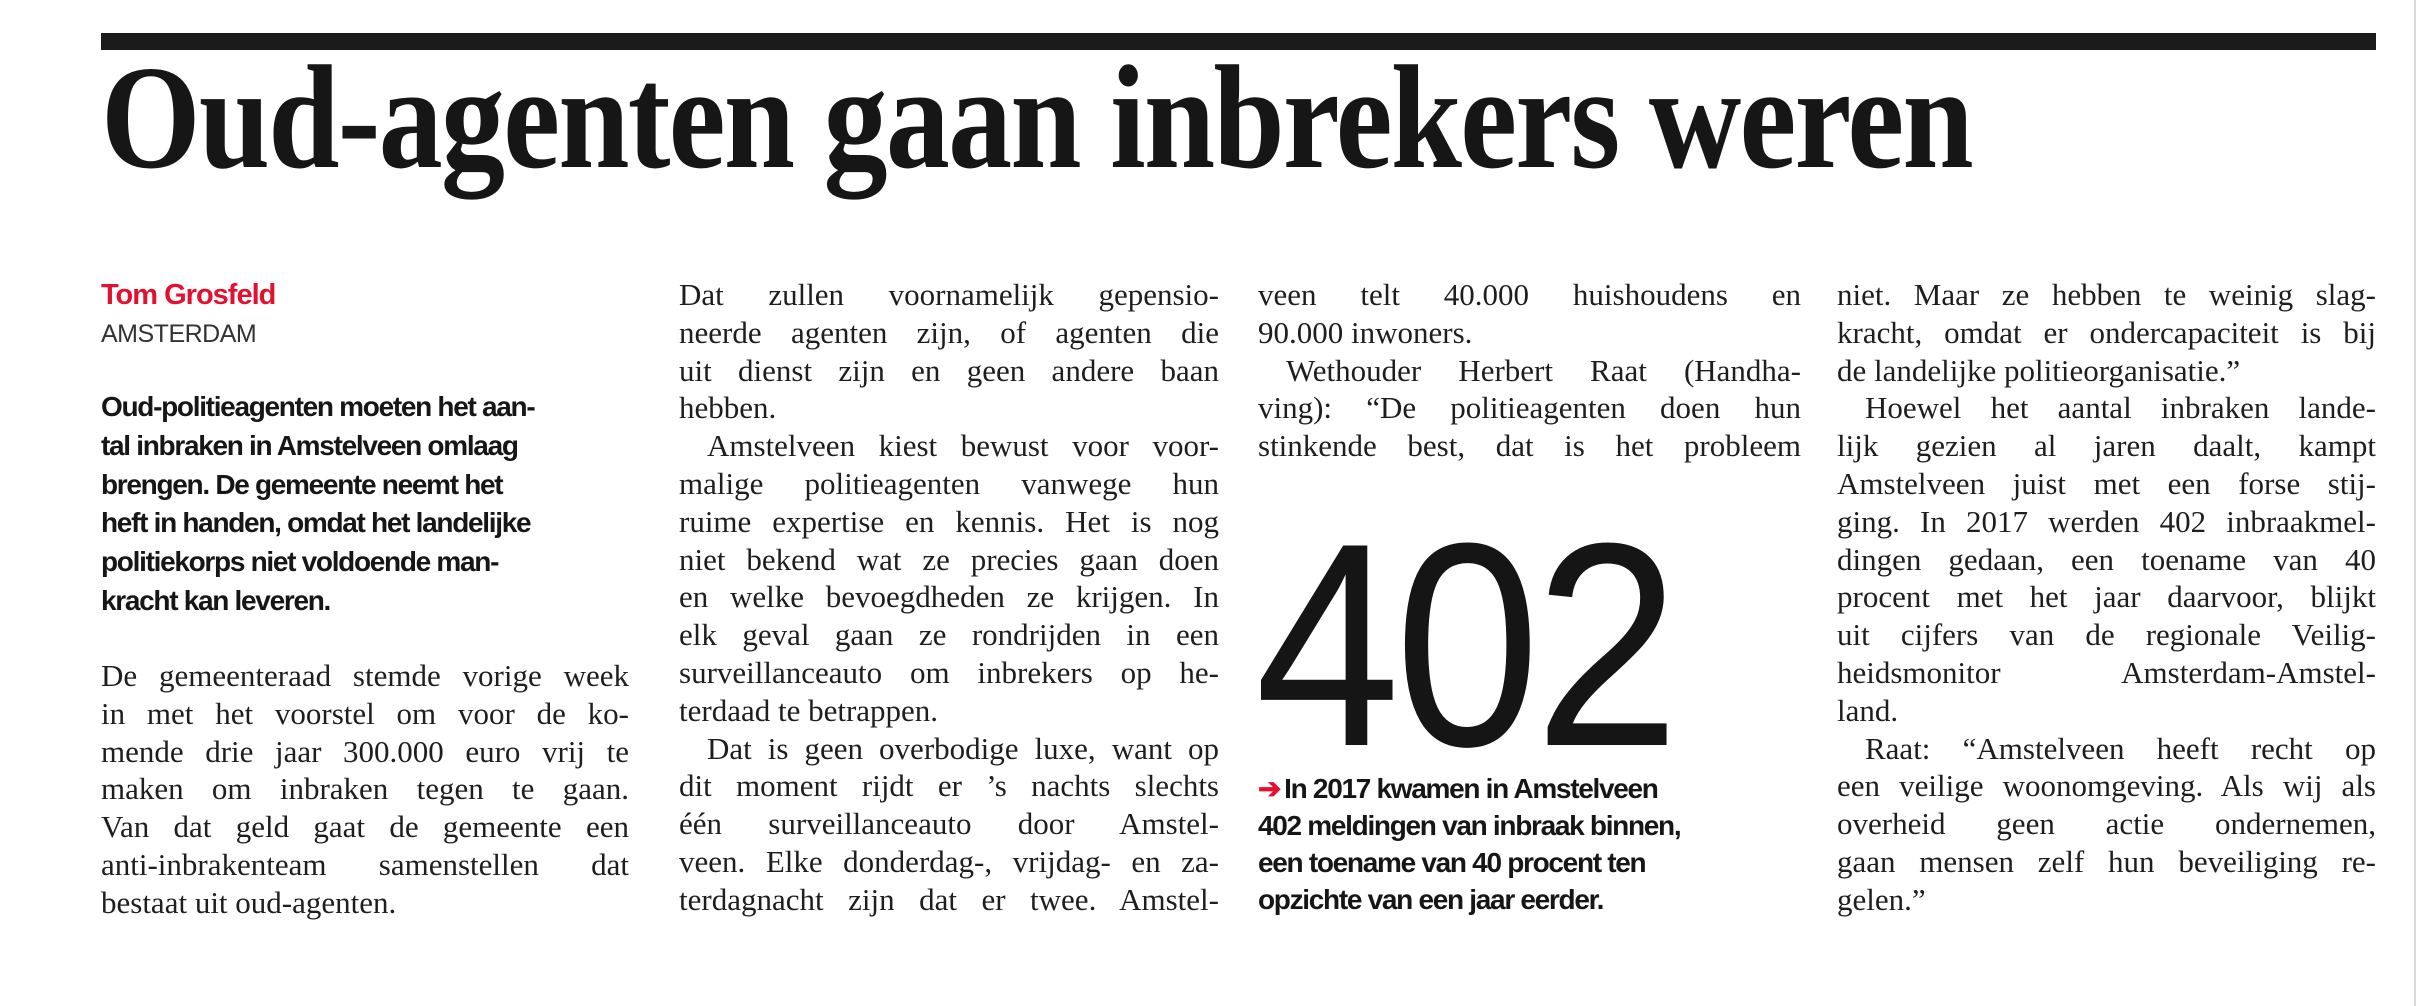 The width and height of the screenshot is (2435, 1006). I want to click on text-line: veen telt 40.000 huishoudens en, so click(1529, 294).